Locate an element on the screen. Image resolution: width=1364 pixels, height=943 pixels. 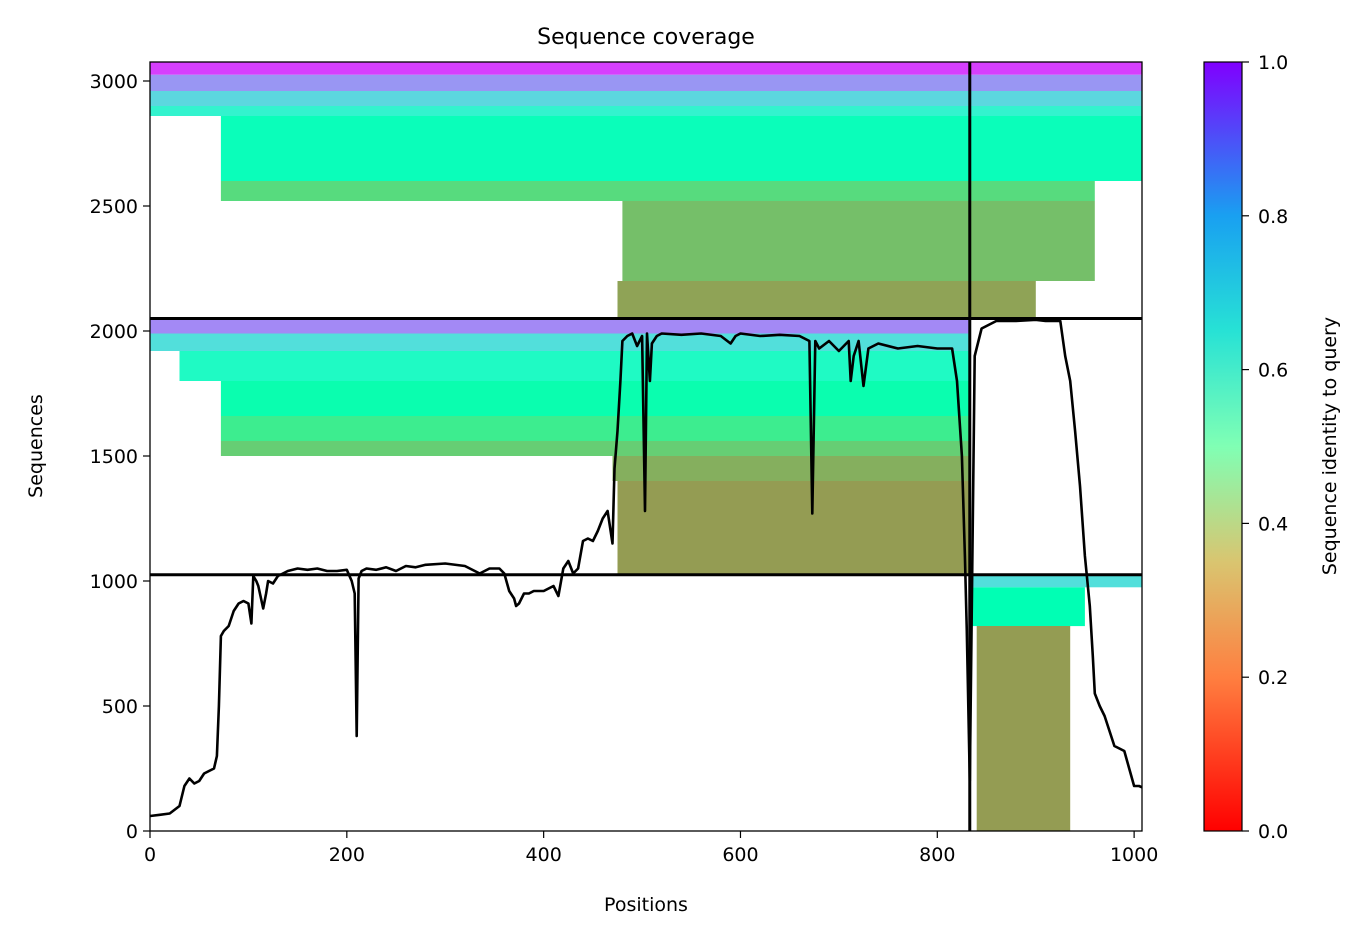
x-axis: 0 200 400 600 800 1000 is located at coordinates (651, 848).